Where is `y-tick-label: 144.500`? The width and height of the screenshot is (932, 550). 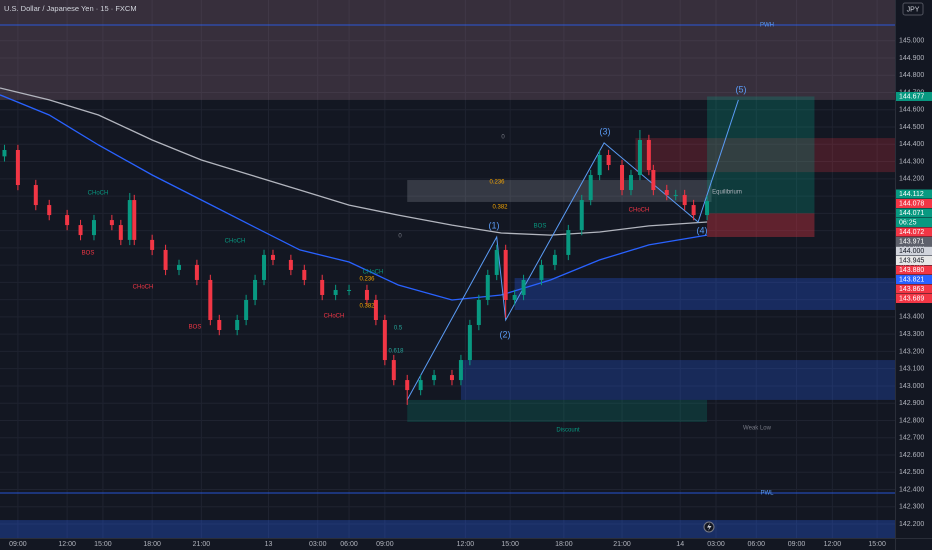 y-tick-label: 144.500 is located at coordinates (911, 127).